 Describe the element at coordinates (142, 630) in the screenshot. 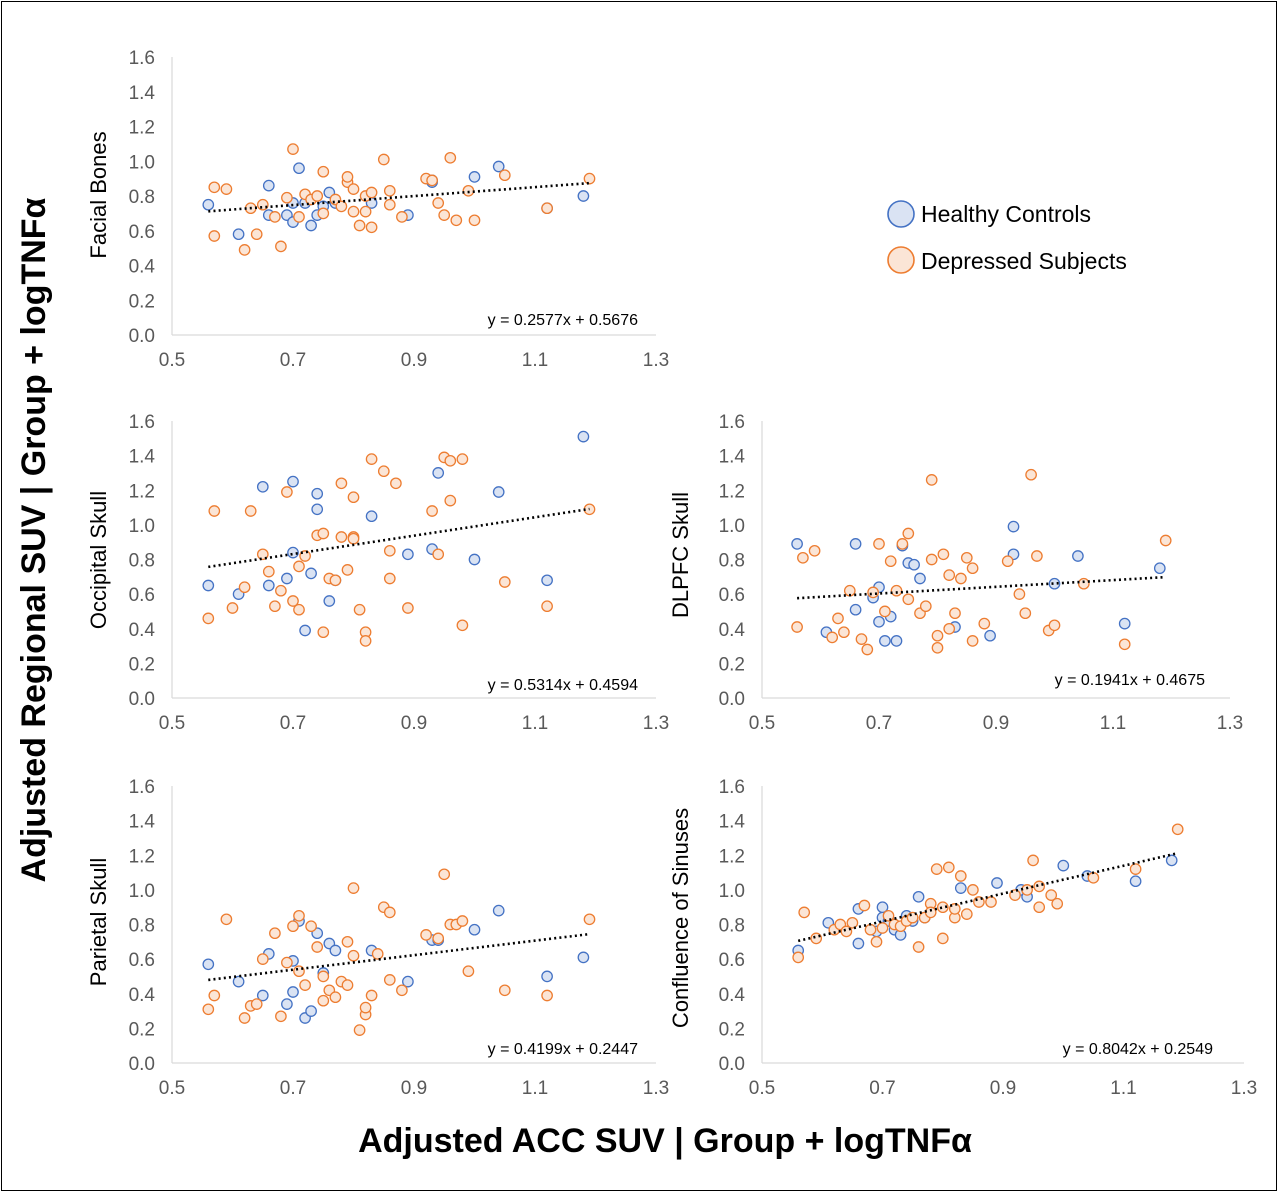

I see `y-tick-label: 0.4` at that location.